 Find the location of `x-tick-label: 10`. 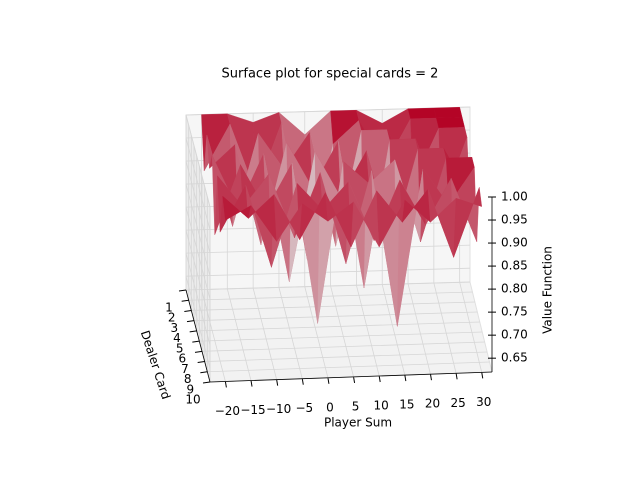

x-tick-label: 10 is located at coordinates (381, 406).